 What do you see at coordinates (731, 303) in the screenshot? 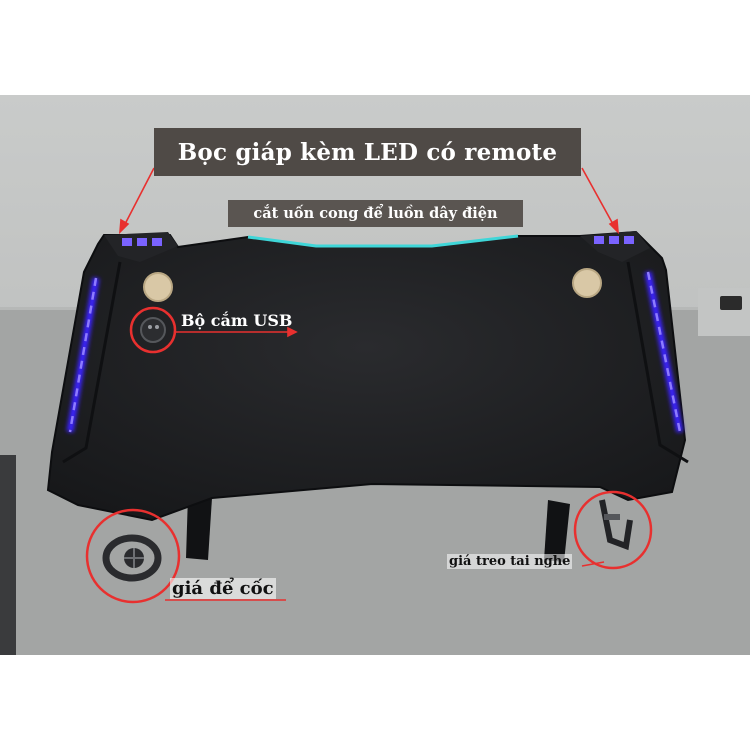
I see `wall-power-plug` at bounding box center [731, 303].